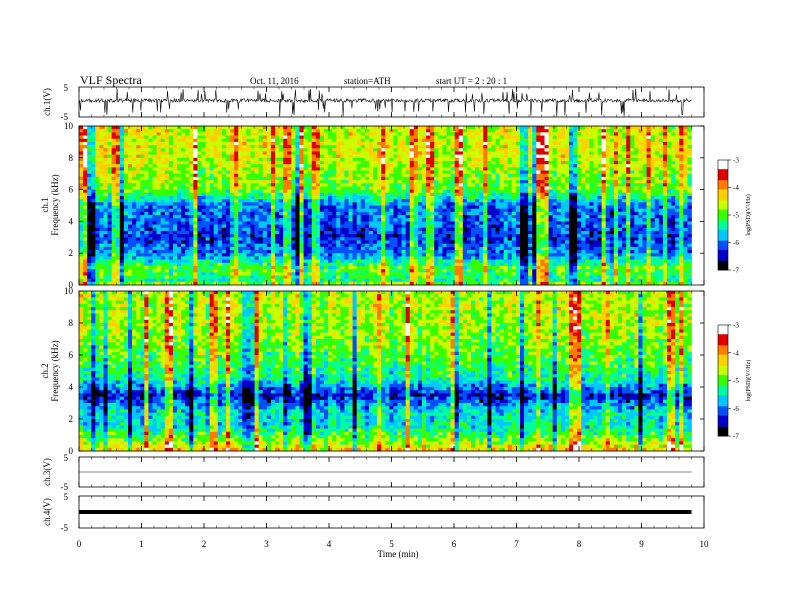  Describe the element at coordinates (385, 102) in the screenshot. I see `ch1-waveform-trace` at that location.